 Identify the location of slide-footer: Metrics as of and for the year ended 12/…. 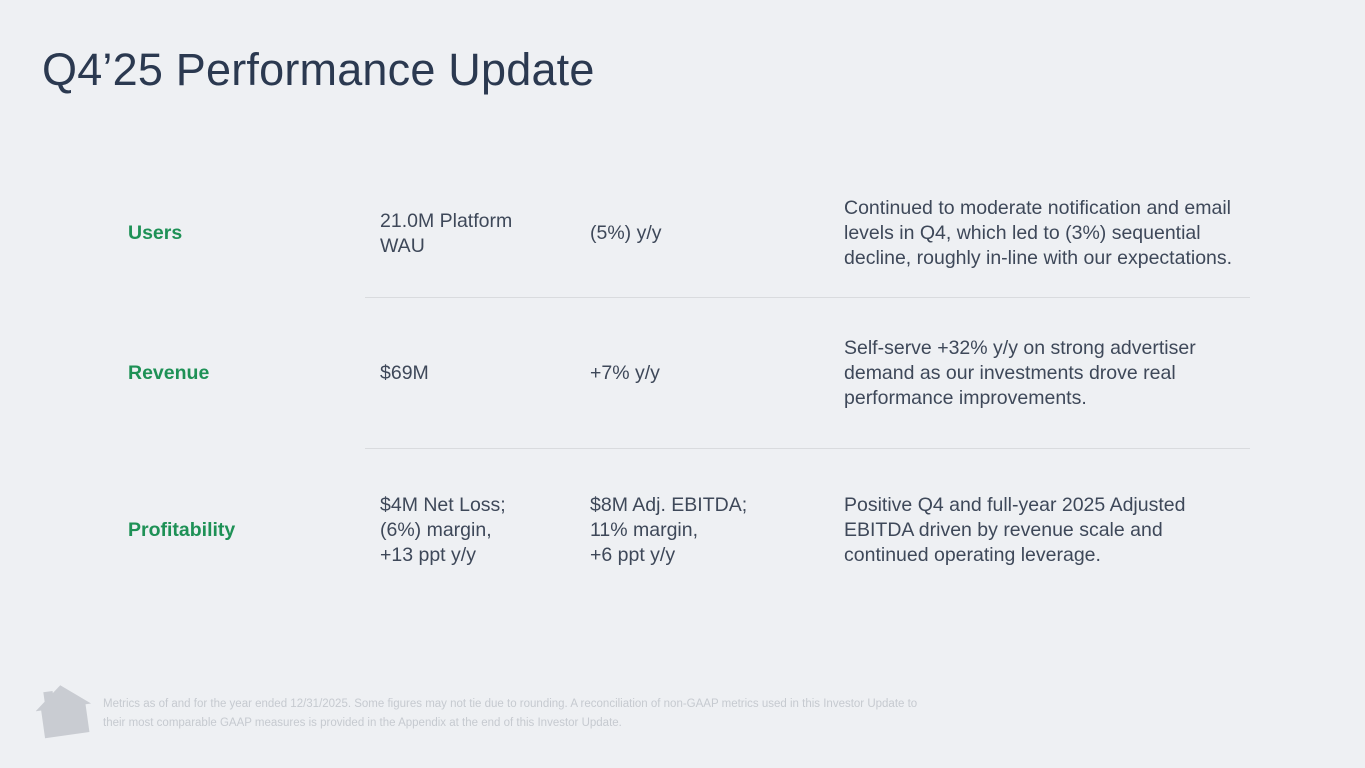
(682, 713).